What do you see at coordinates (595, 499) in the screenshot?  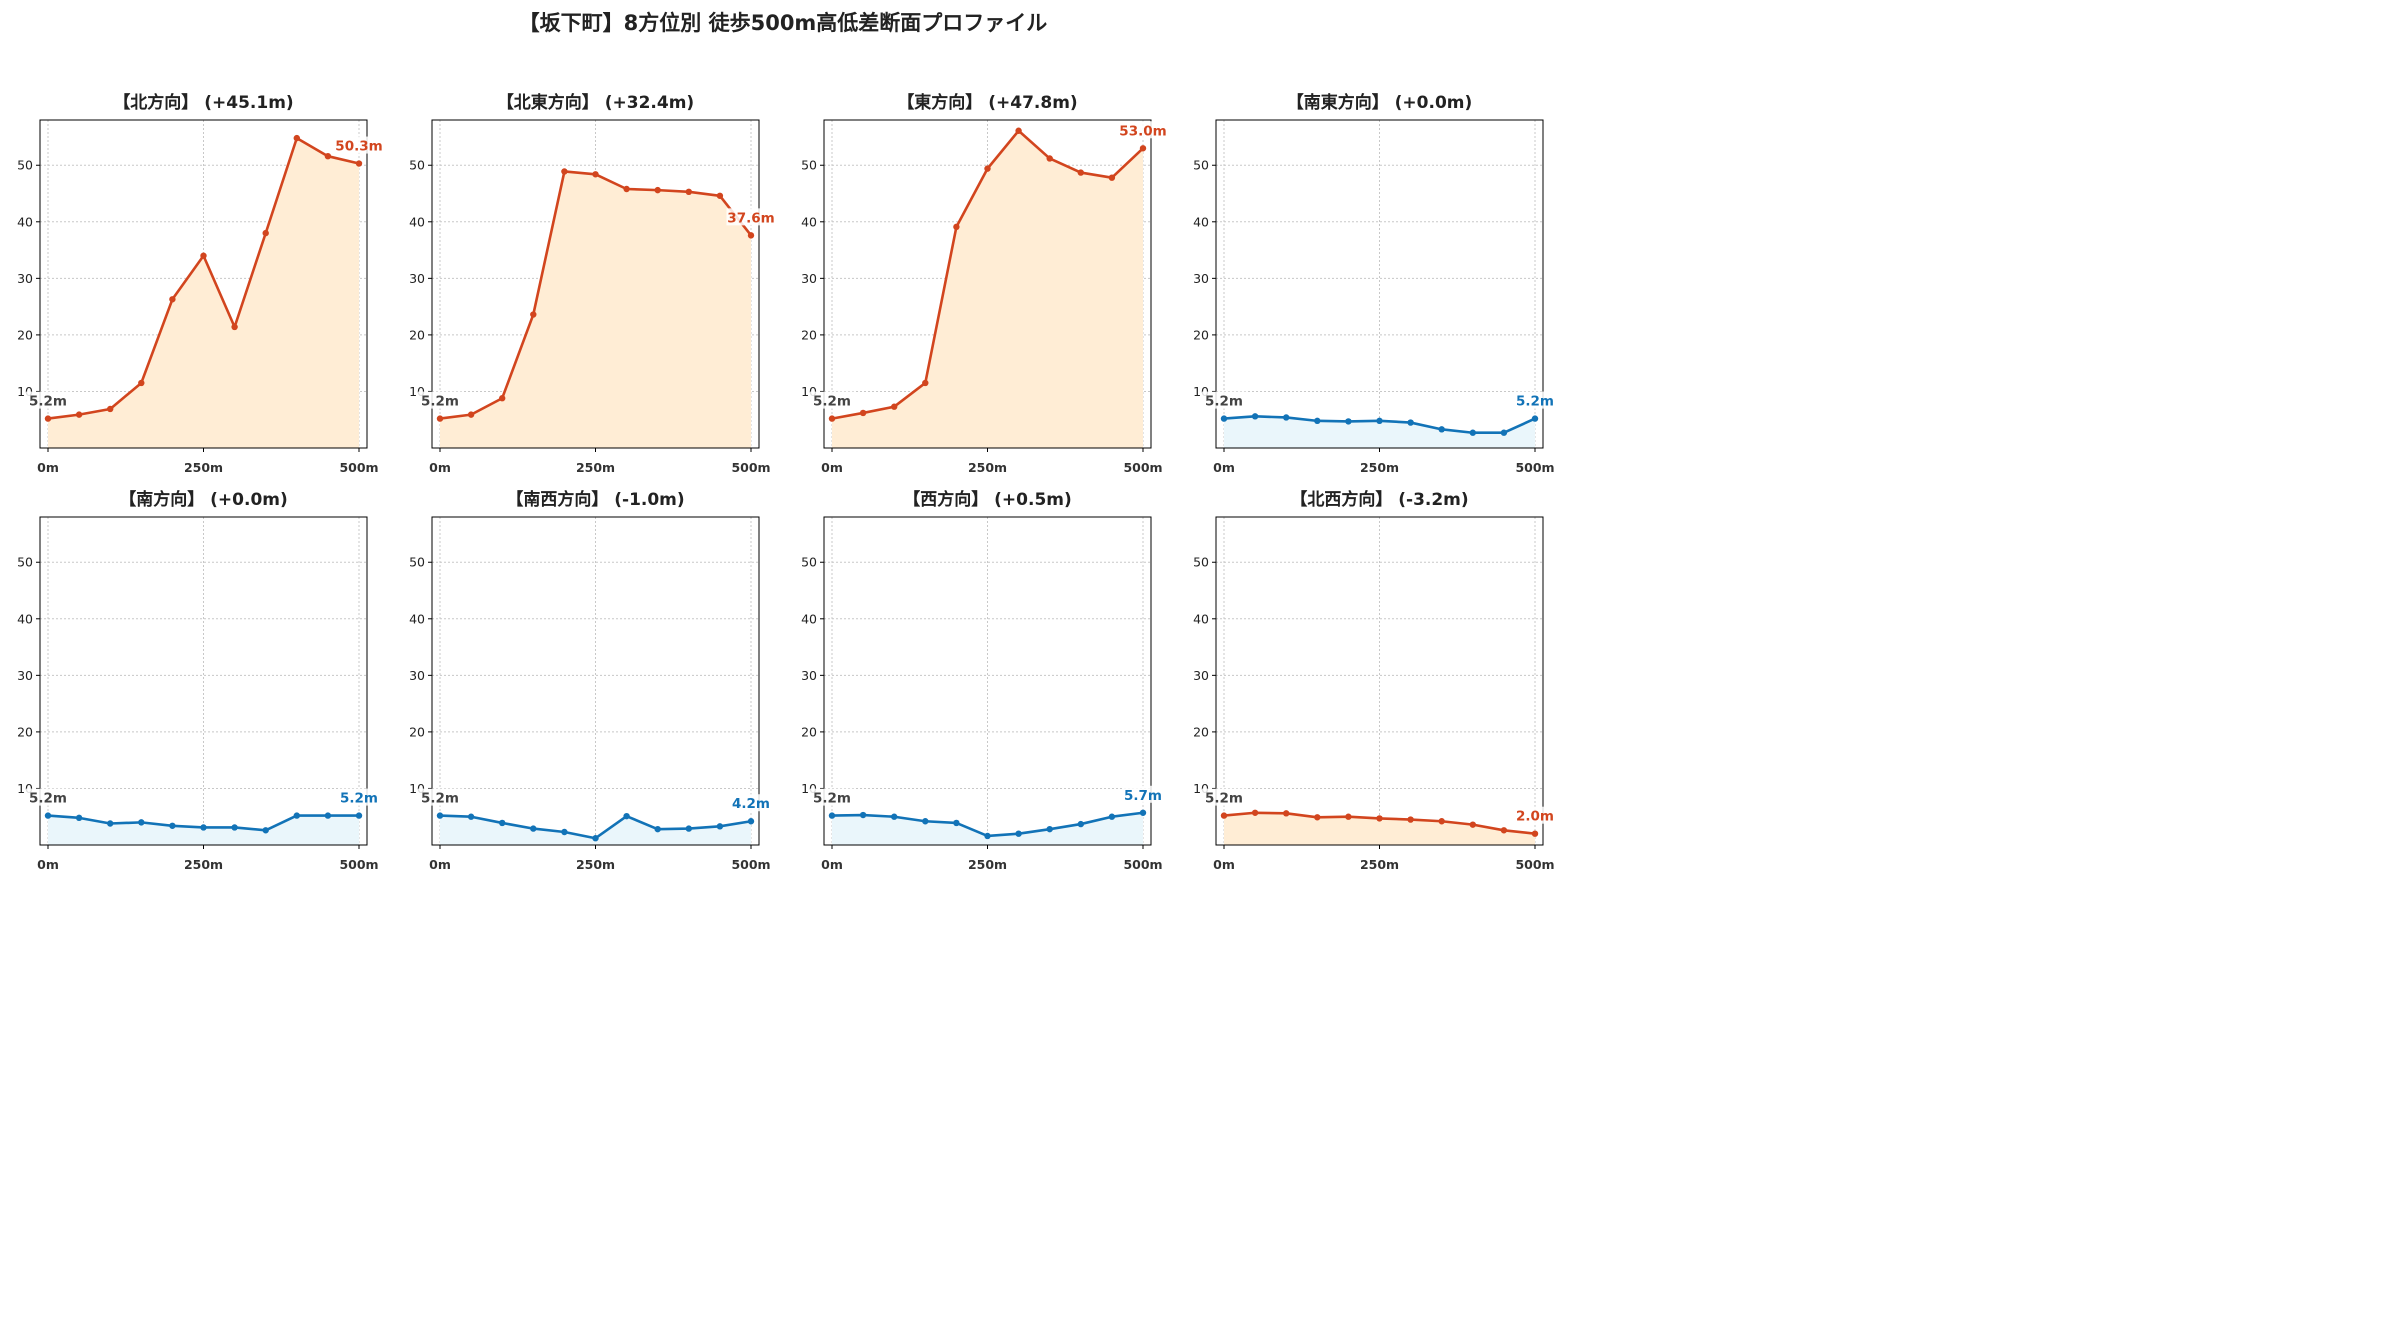 I see `panel-title: 【南西方向】 (-1.0m)` at bounding box center [595, 499].